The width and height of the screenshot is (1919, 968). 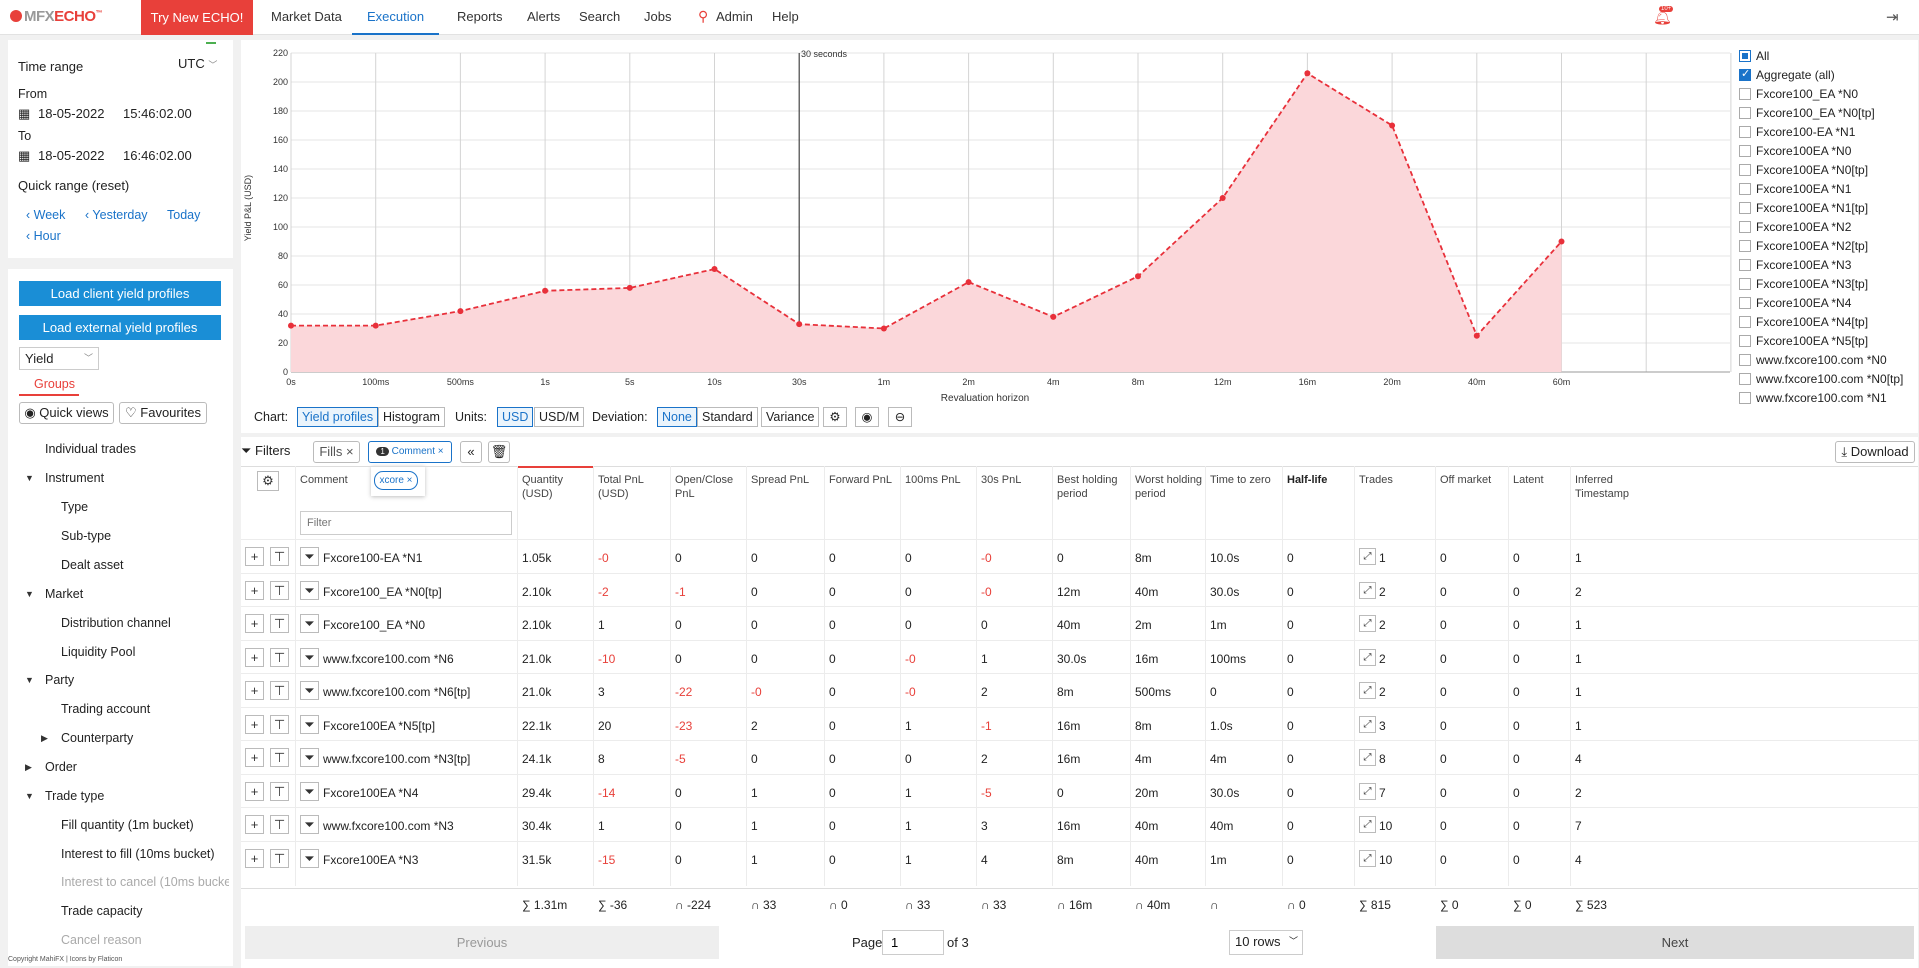 I want to click on try-new-echo-button: Try New ECHO!, so click(x=197, y=17).